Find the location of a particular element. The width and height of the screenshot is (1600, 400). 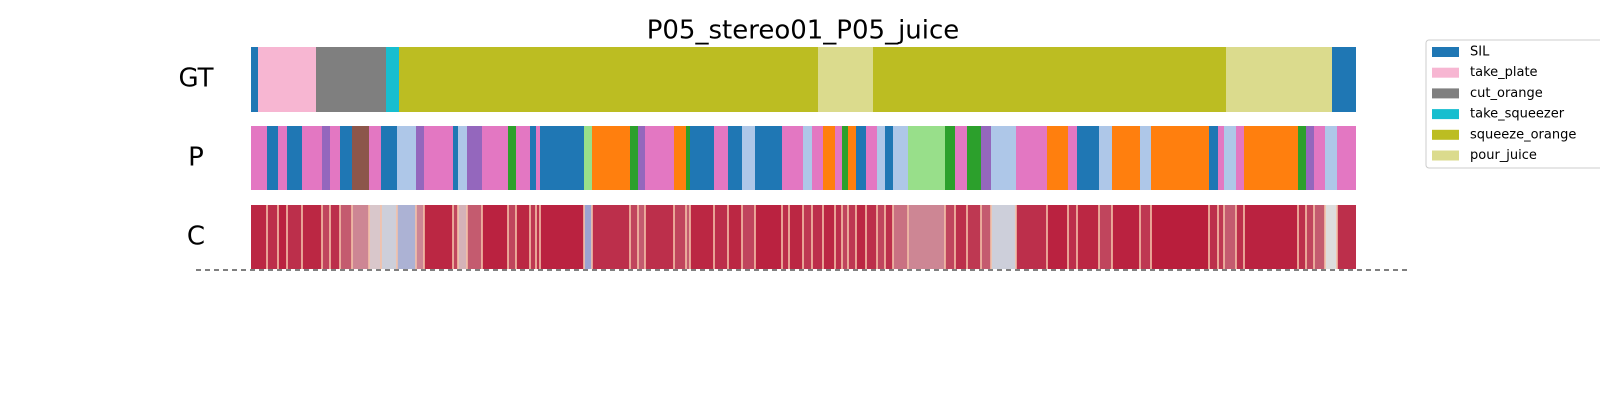

chart-title: P05_stereo01_P05_juice is located at coordinates (803, 31).